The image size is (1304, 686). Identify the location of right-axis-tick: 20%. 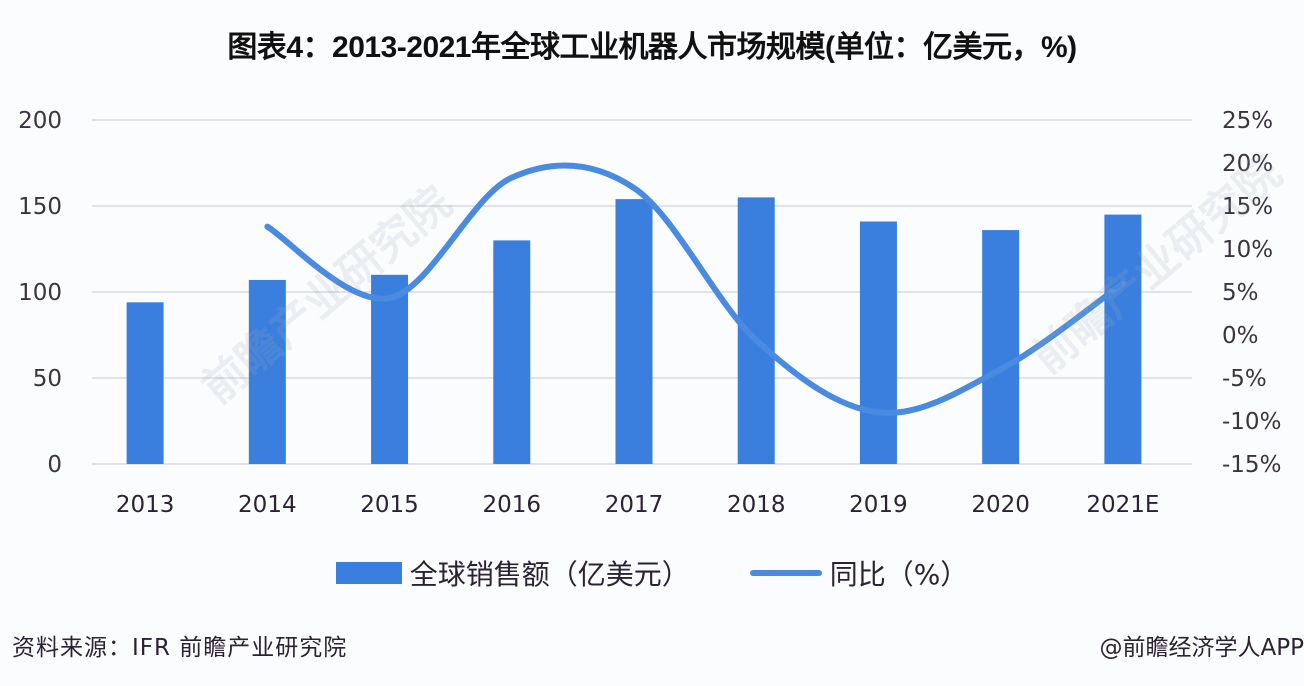
(1247, 164).